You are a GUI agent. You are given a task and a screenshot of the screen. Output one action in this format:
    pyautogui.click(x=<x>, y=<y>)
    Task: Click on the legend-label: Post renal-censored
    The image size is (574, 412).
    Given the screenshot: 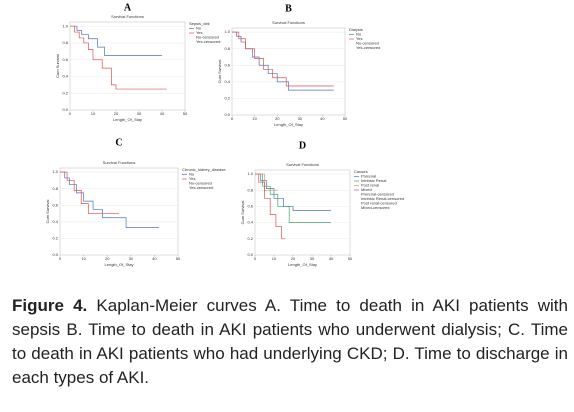 What is the action you would take?
    pyautogui.click(x=379, y=203)
    